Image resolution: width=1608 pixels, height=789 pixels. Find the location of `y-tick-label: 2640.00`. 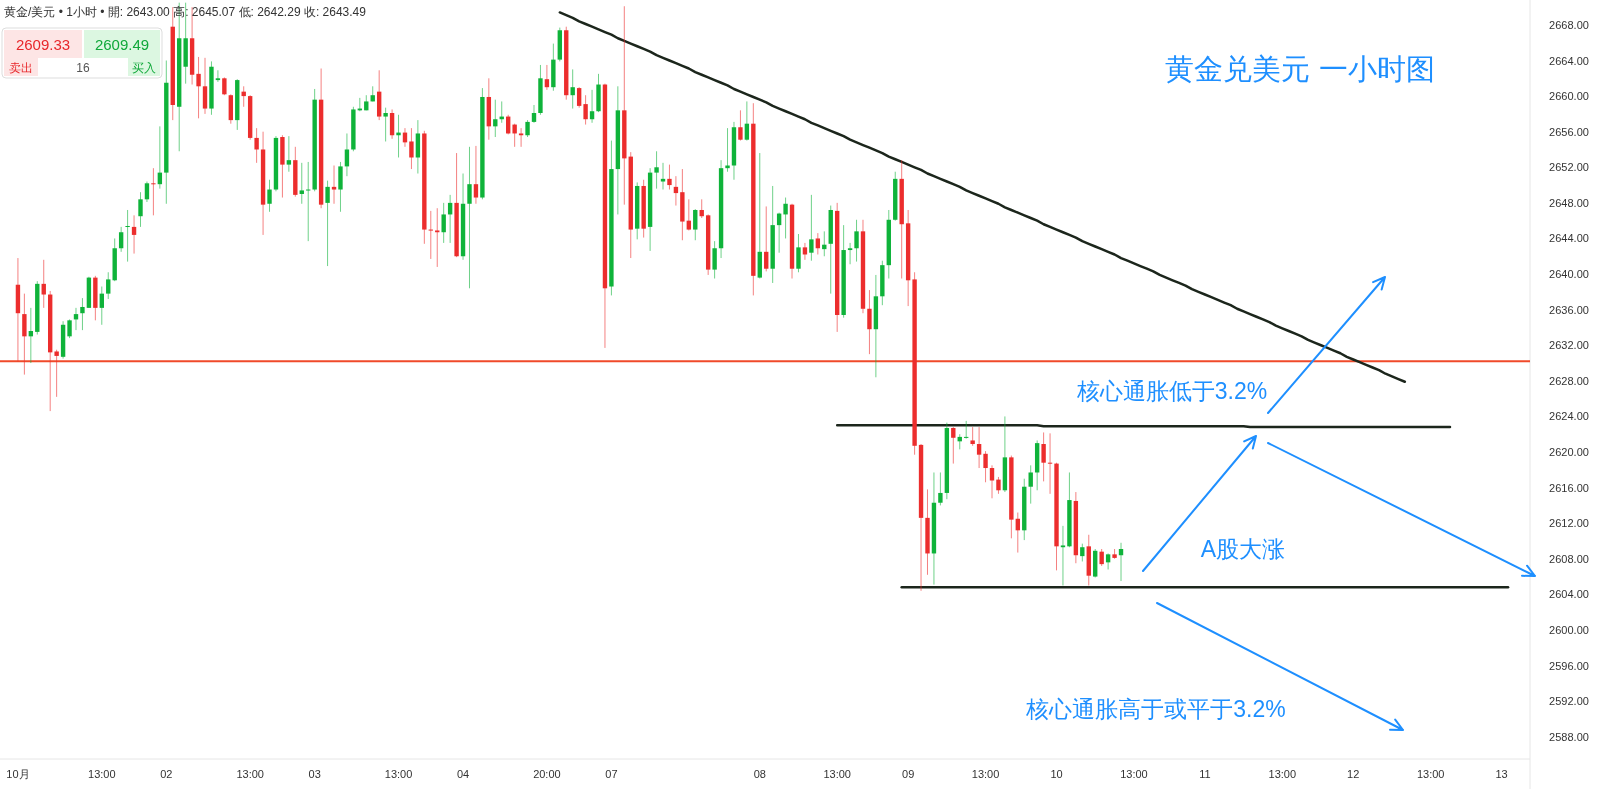

y-tick-label: 2640.00 is located at coordinates (1569, 274).